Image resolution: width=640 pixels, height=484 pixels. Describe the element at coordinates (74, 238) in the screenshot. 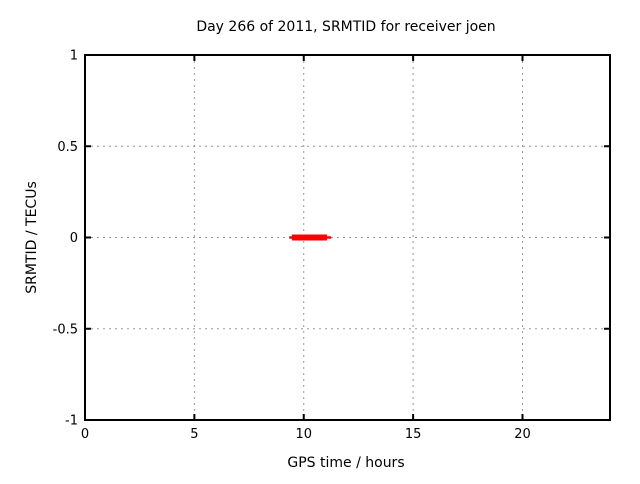

I see `y-tick-label: 0` at that location.